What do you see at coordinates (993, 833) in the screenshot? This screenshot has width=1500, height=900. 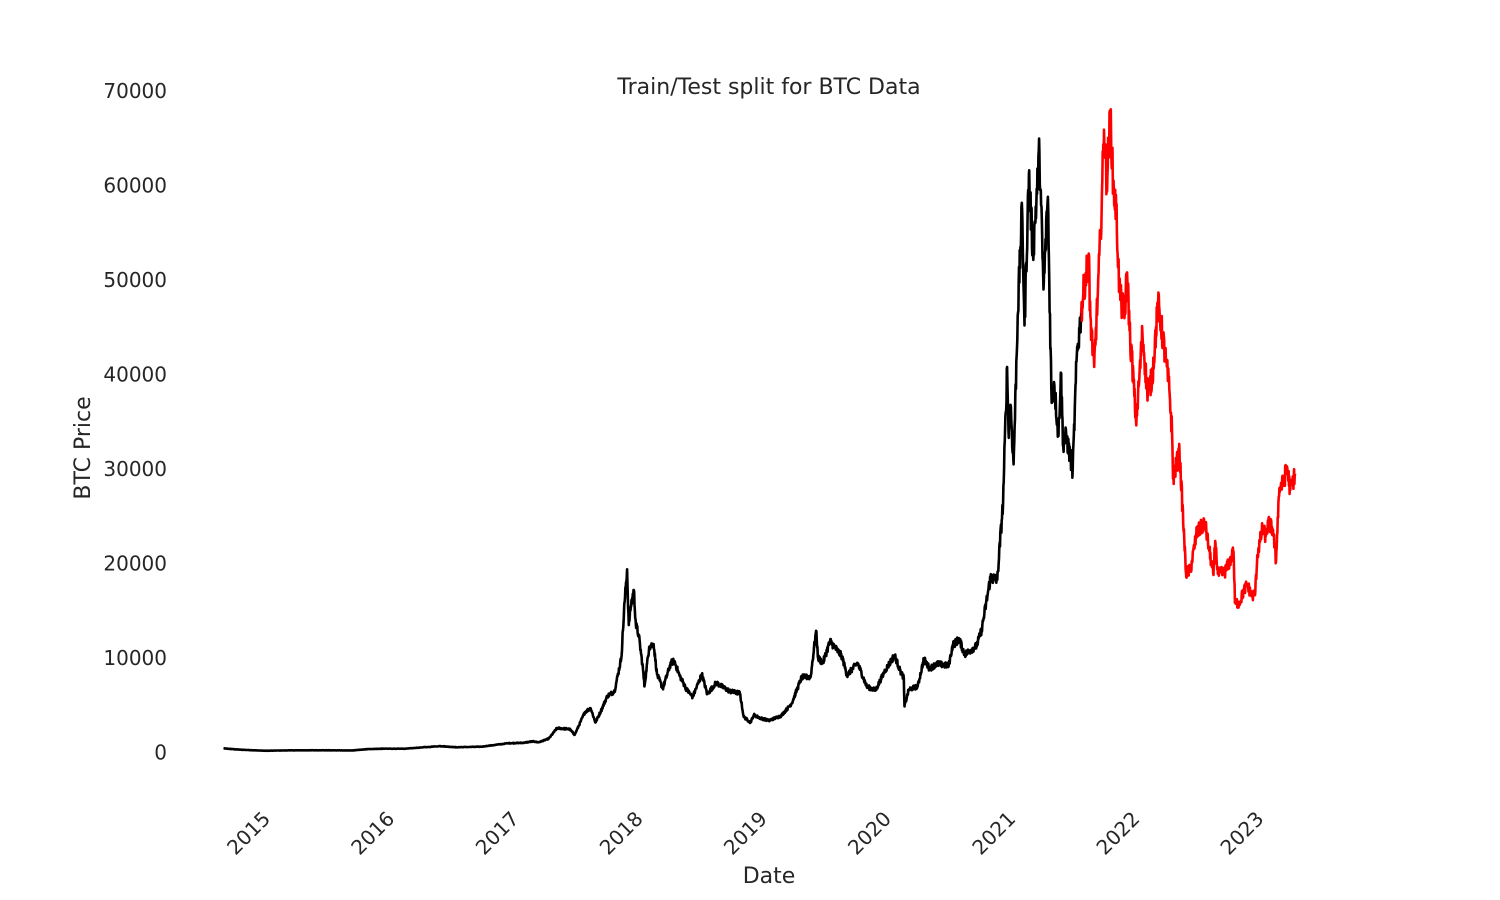 I see `x-tick-label: 2021` at bounding box center [993, 833].